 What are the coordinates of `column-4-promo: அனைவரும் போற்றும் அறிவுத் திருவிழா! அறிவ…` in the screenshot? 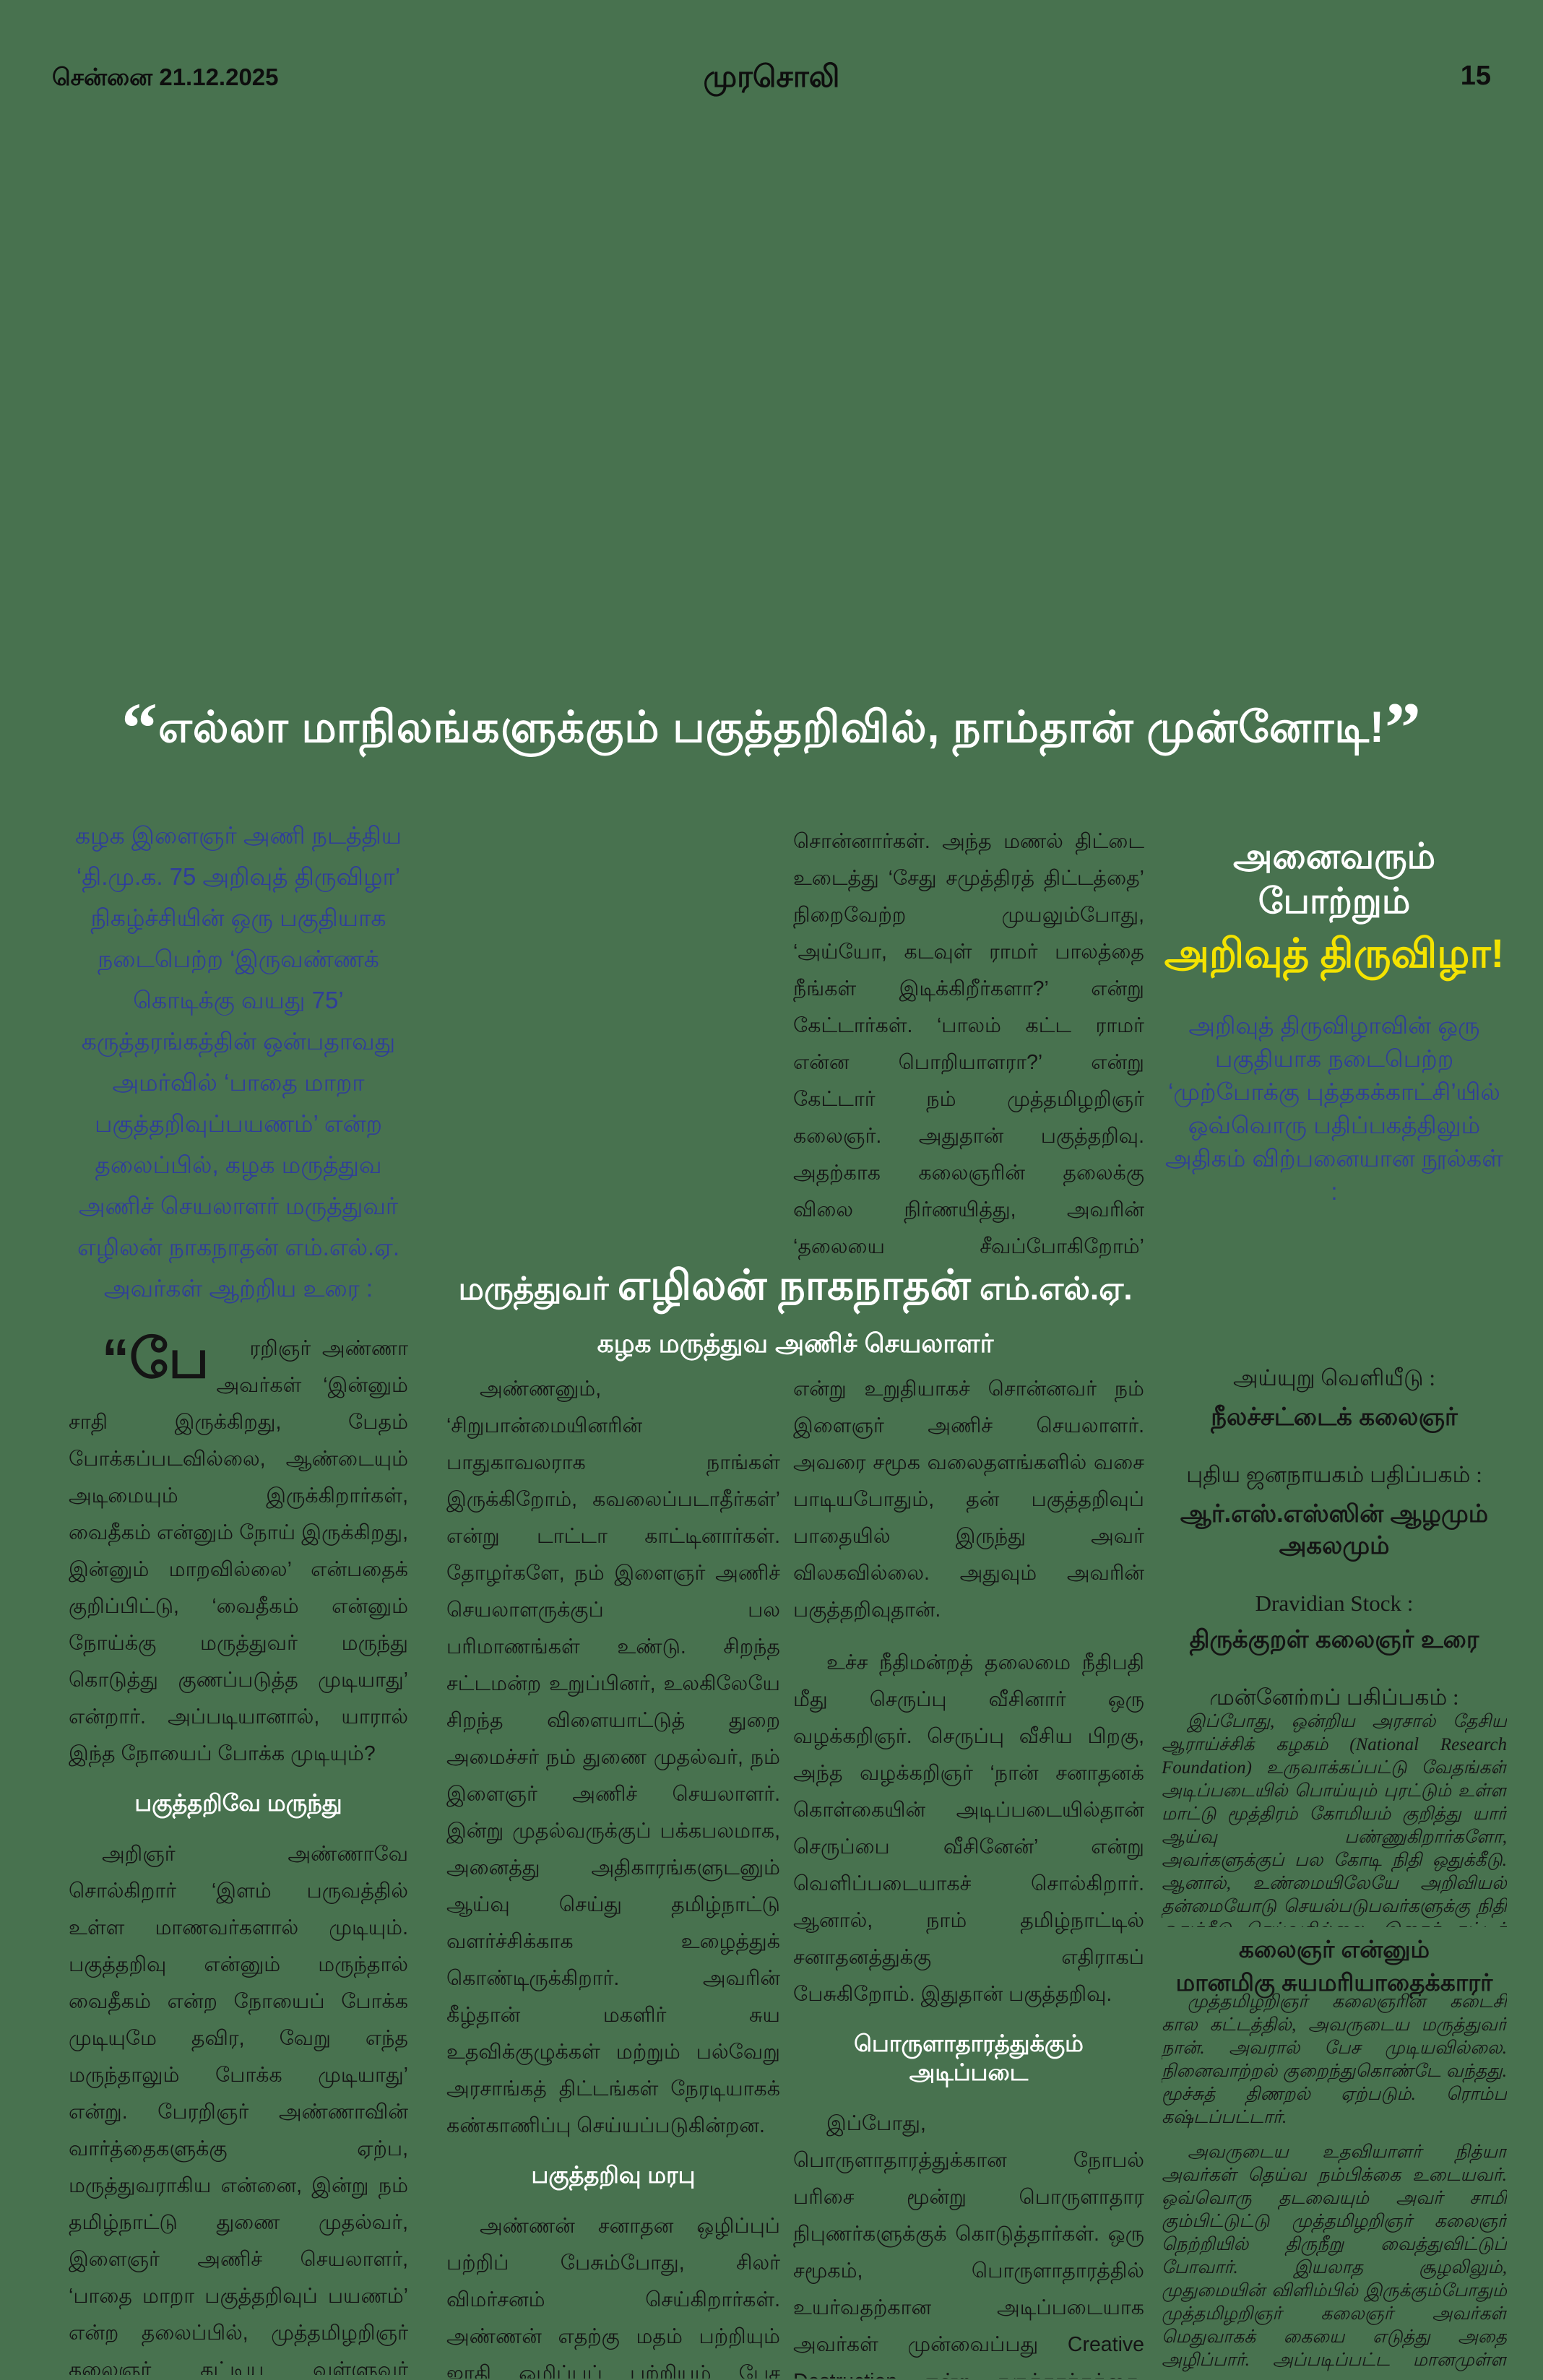 It's located at (1334, 1021).